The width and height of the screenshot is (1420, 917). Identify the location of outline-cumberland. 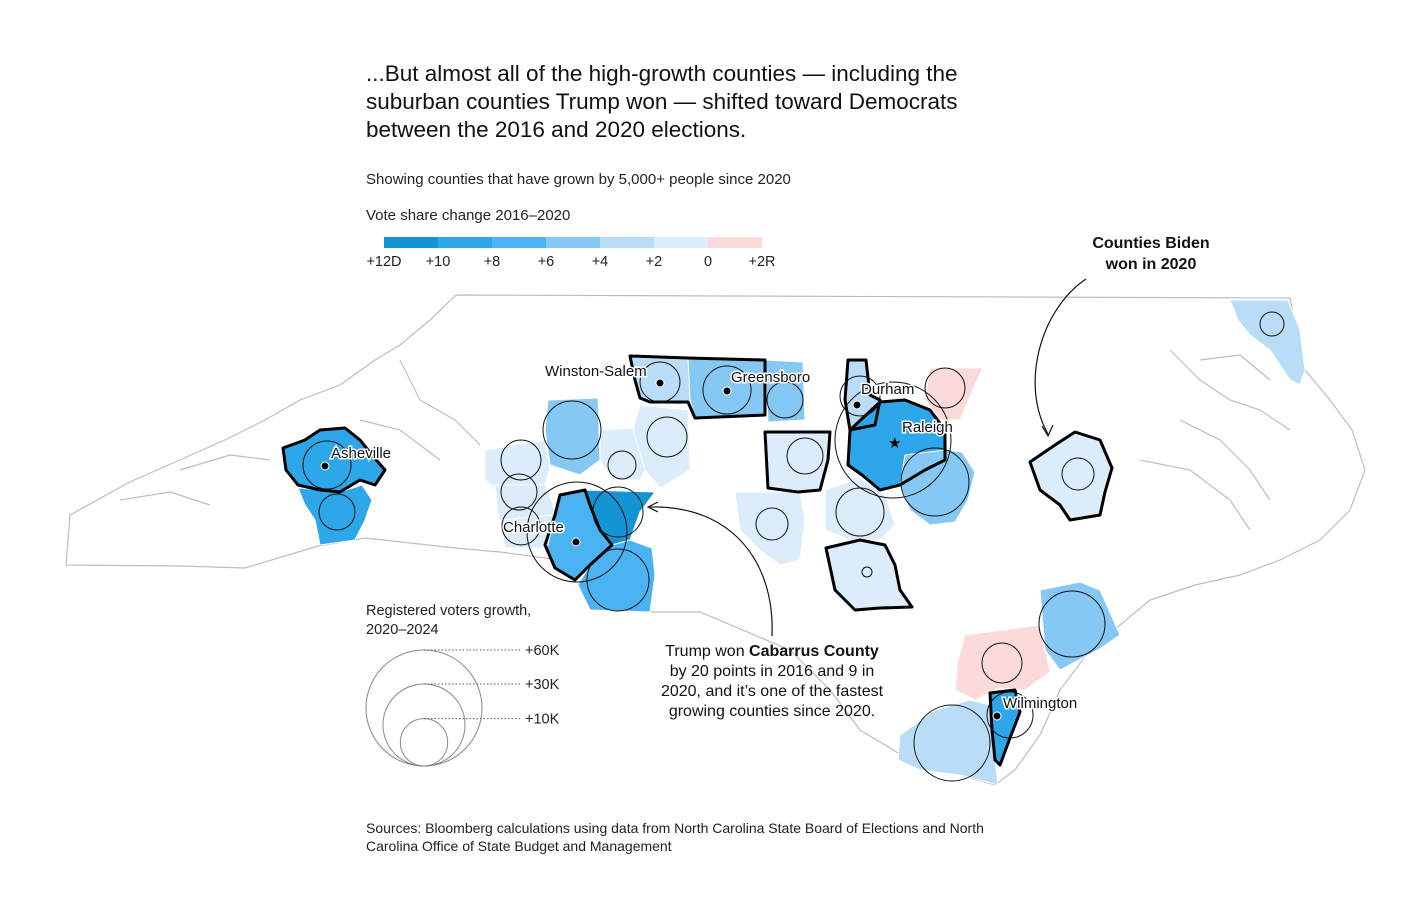
(869, 575).